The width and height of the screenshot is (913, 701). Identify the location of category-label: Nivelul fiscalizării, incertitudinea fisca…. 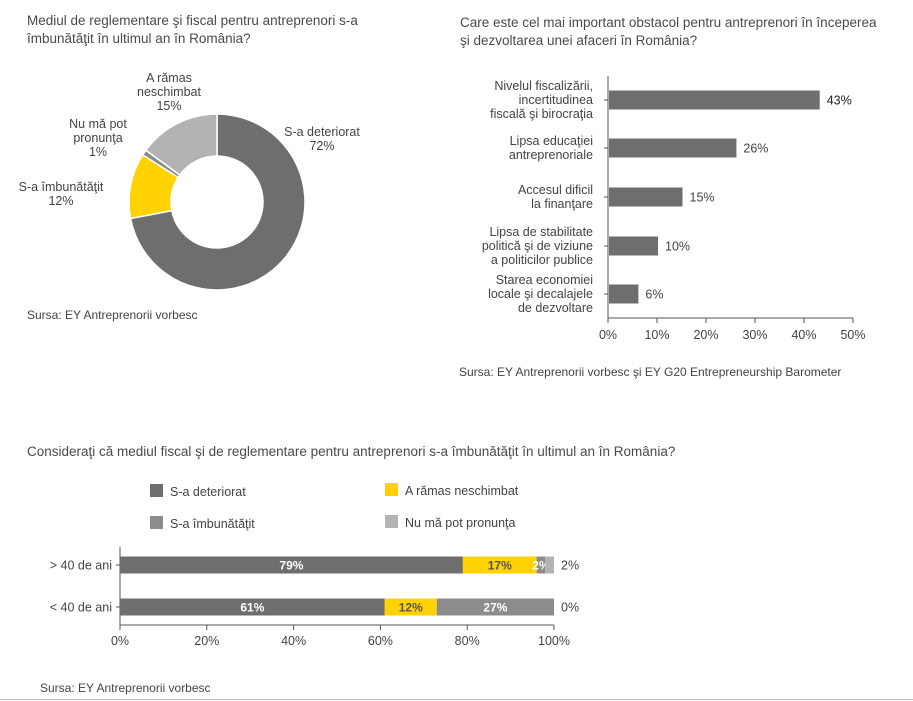
(541, 100).